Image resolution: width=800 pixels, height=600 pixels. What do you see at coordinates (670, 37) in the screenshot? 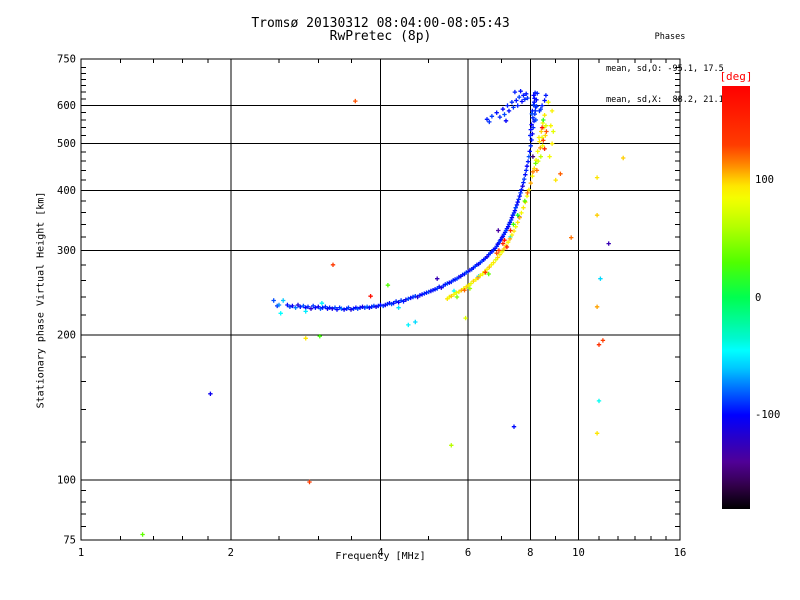
I see `phases-heading: Phases` at bounding box center [670, 37].